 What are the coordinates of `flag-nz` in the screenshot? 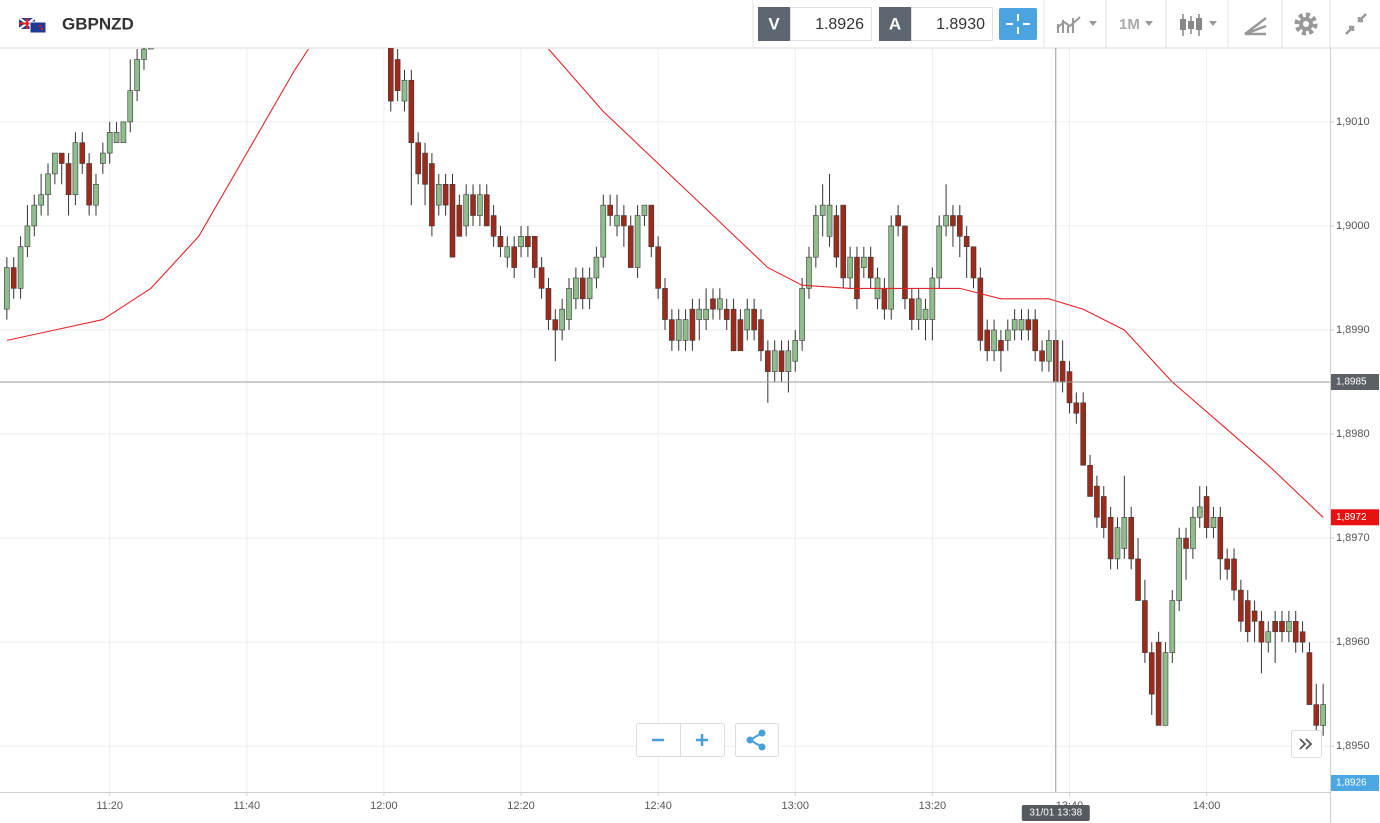 It's located at (38, 27).